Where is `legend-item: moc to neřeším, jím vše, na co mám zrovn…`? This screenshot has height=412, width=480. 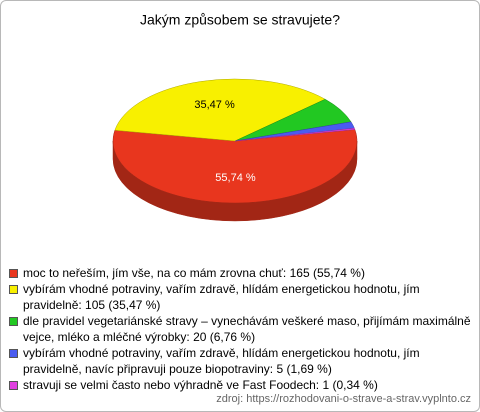 legend-item: moc to neřeším, jím vše, na co mám zrovn… is located at coordinates (240, 273).